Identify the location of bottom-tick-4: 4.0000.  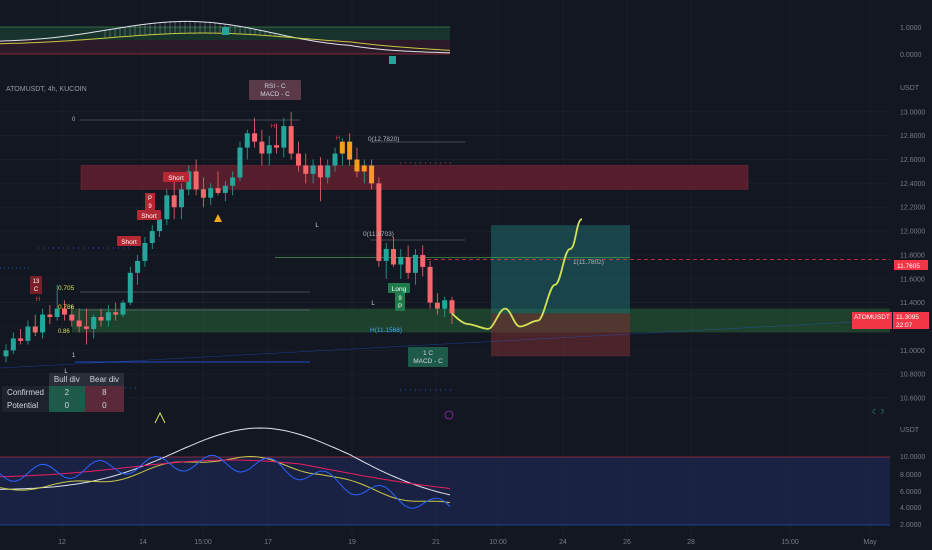
(911, 508).